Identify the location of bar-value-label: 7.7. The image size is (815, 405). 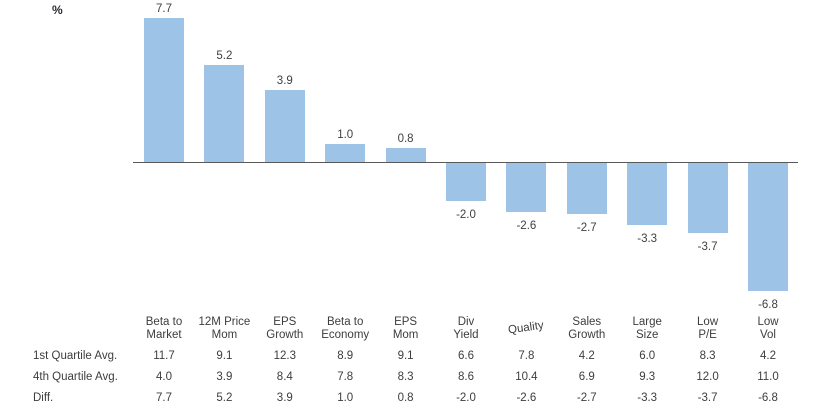
(164, 9).